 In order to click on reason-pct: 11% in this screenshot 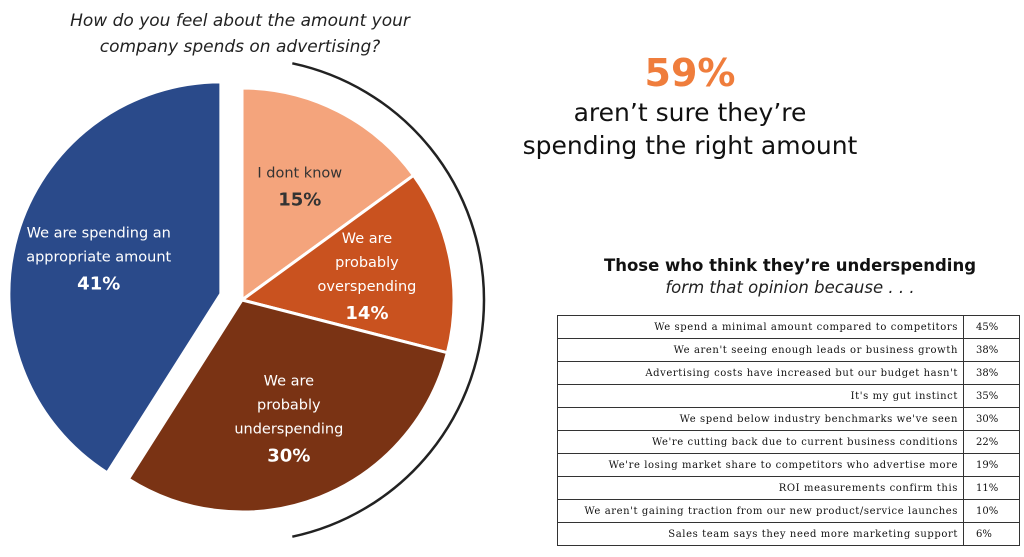, I will do `click(991, 488)`.